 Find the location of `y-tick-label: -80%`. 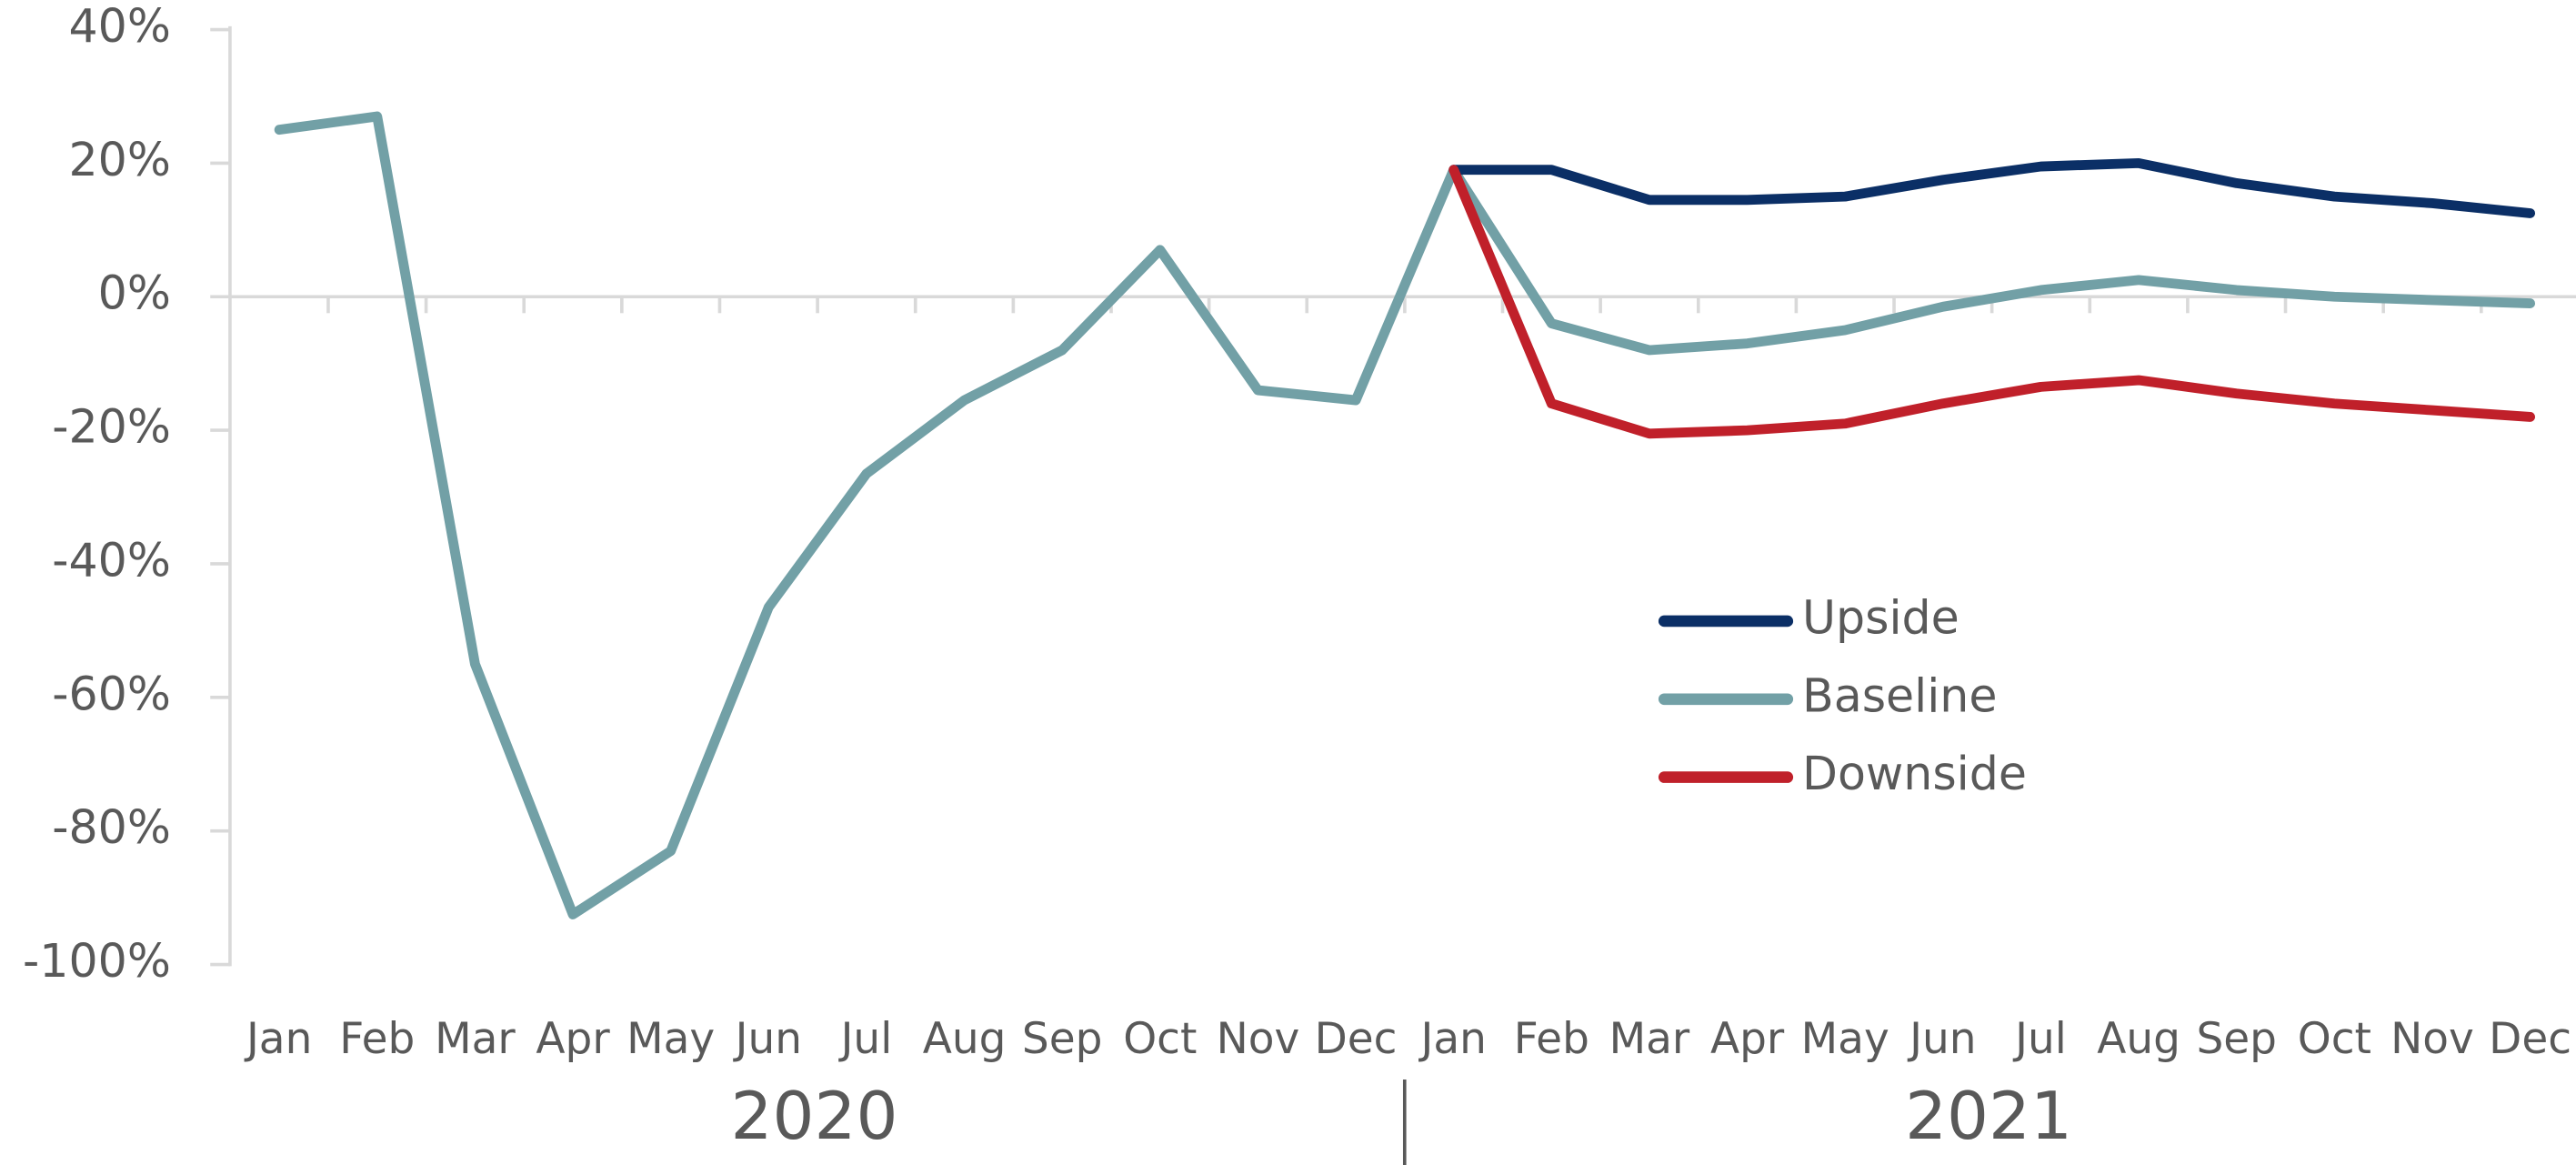

y-tick-label: -80% is located at coordinates (112, 827).